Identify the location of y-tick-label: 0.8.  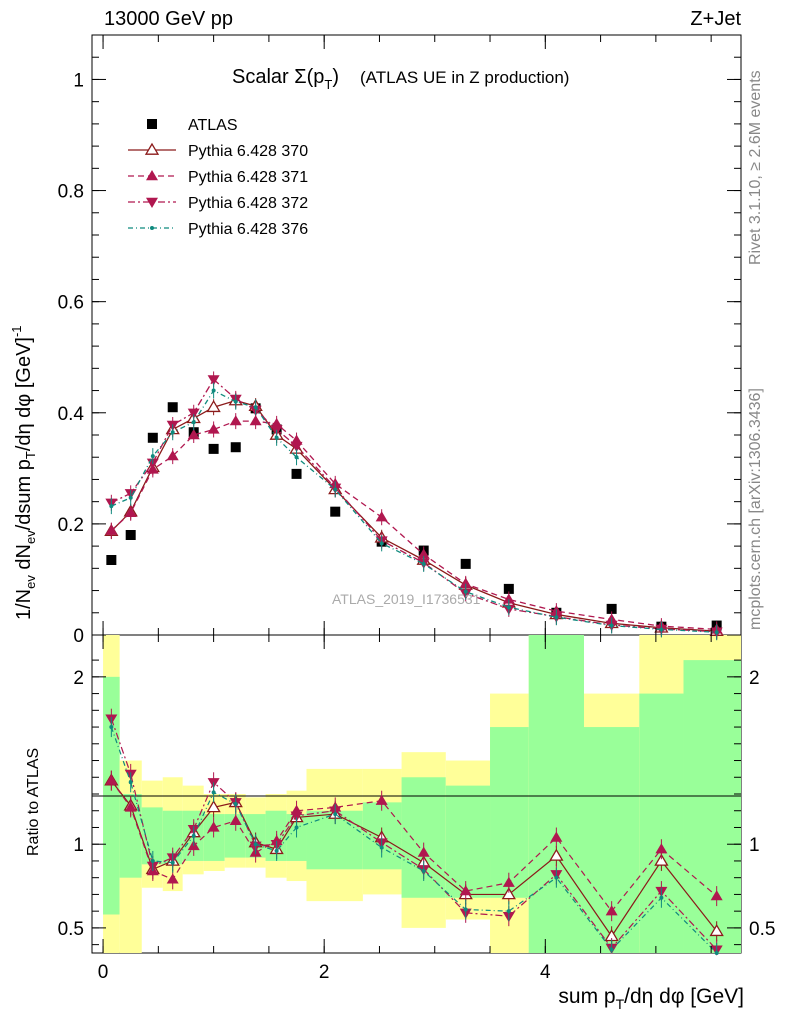
(71, 192).